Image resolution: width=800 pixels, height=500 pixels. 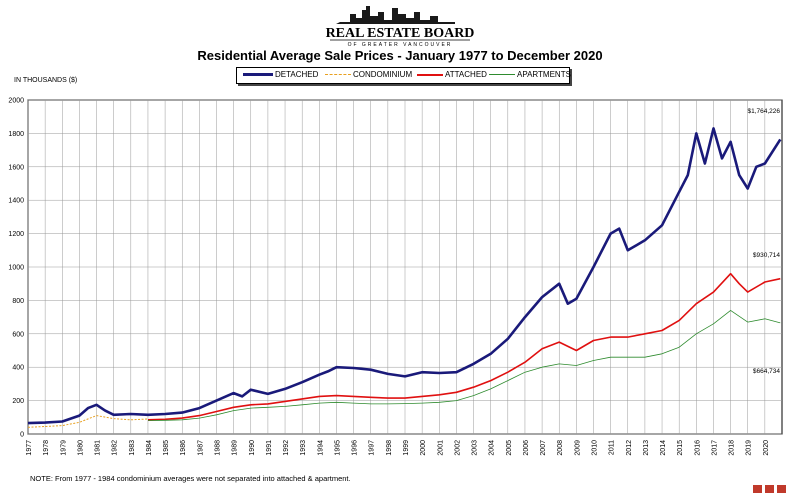 I want to click on x-tick-label: 1989, so click(x=235, y=448).